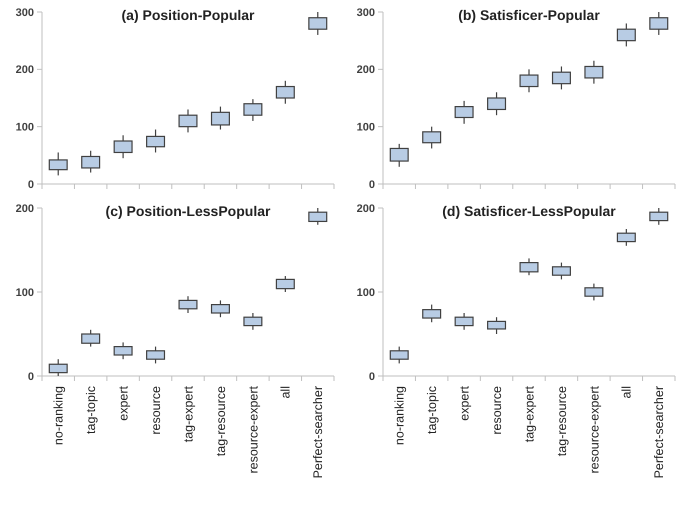  I want to click on chart-title: (a) Position-Popular, so click(189, 15).